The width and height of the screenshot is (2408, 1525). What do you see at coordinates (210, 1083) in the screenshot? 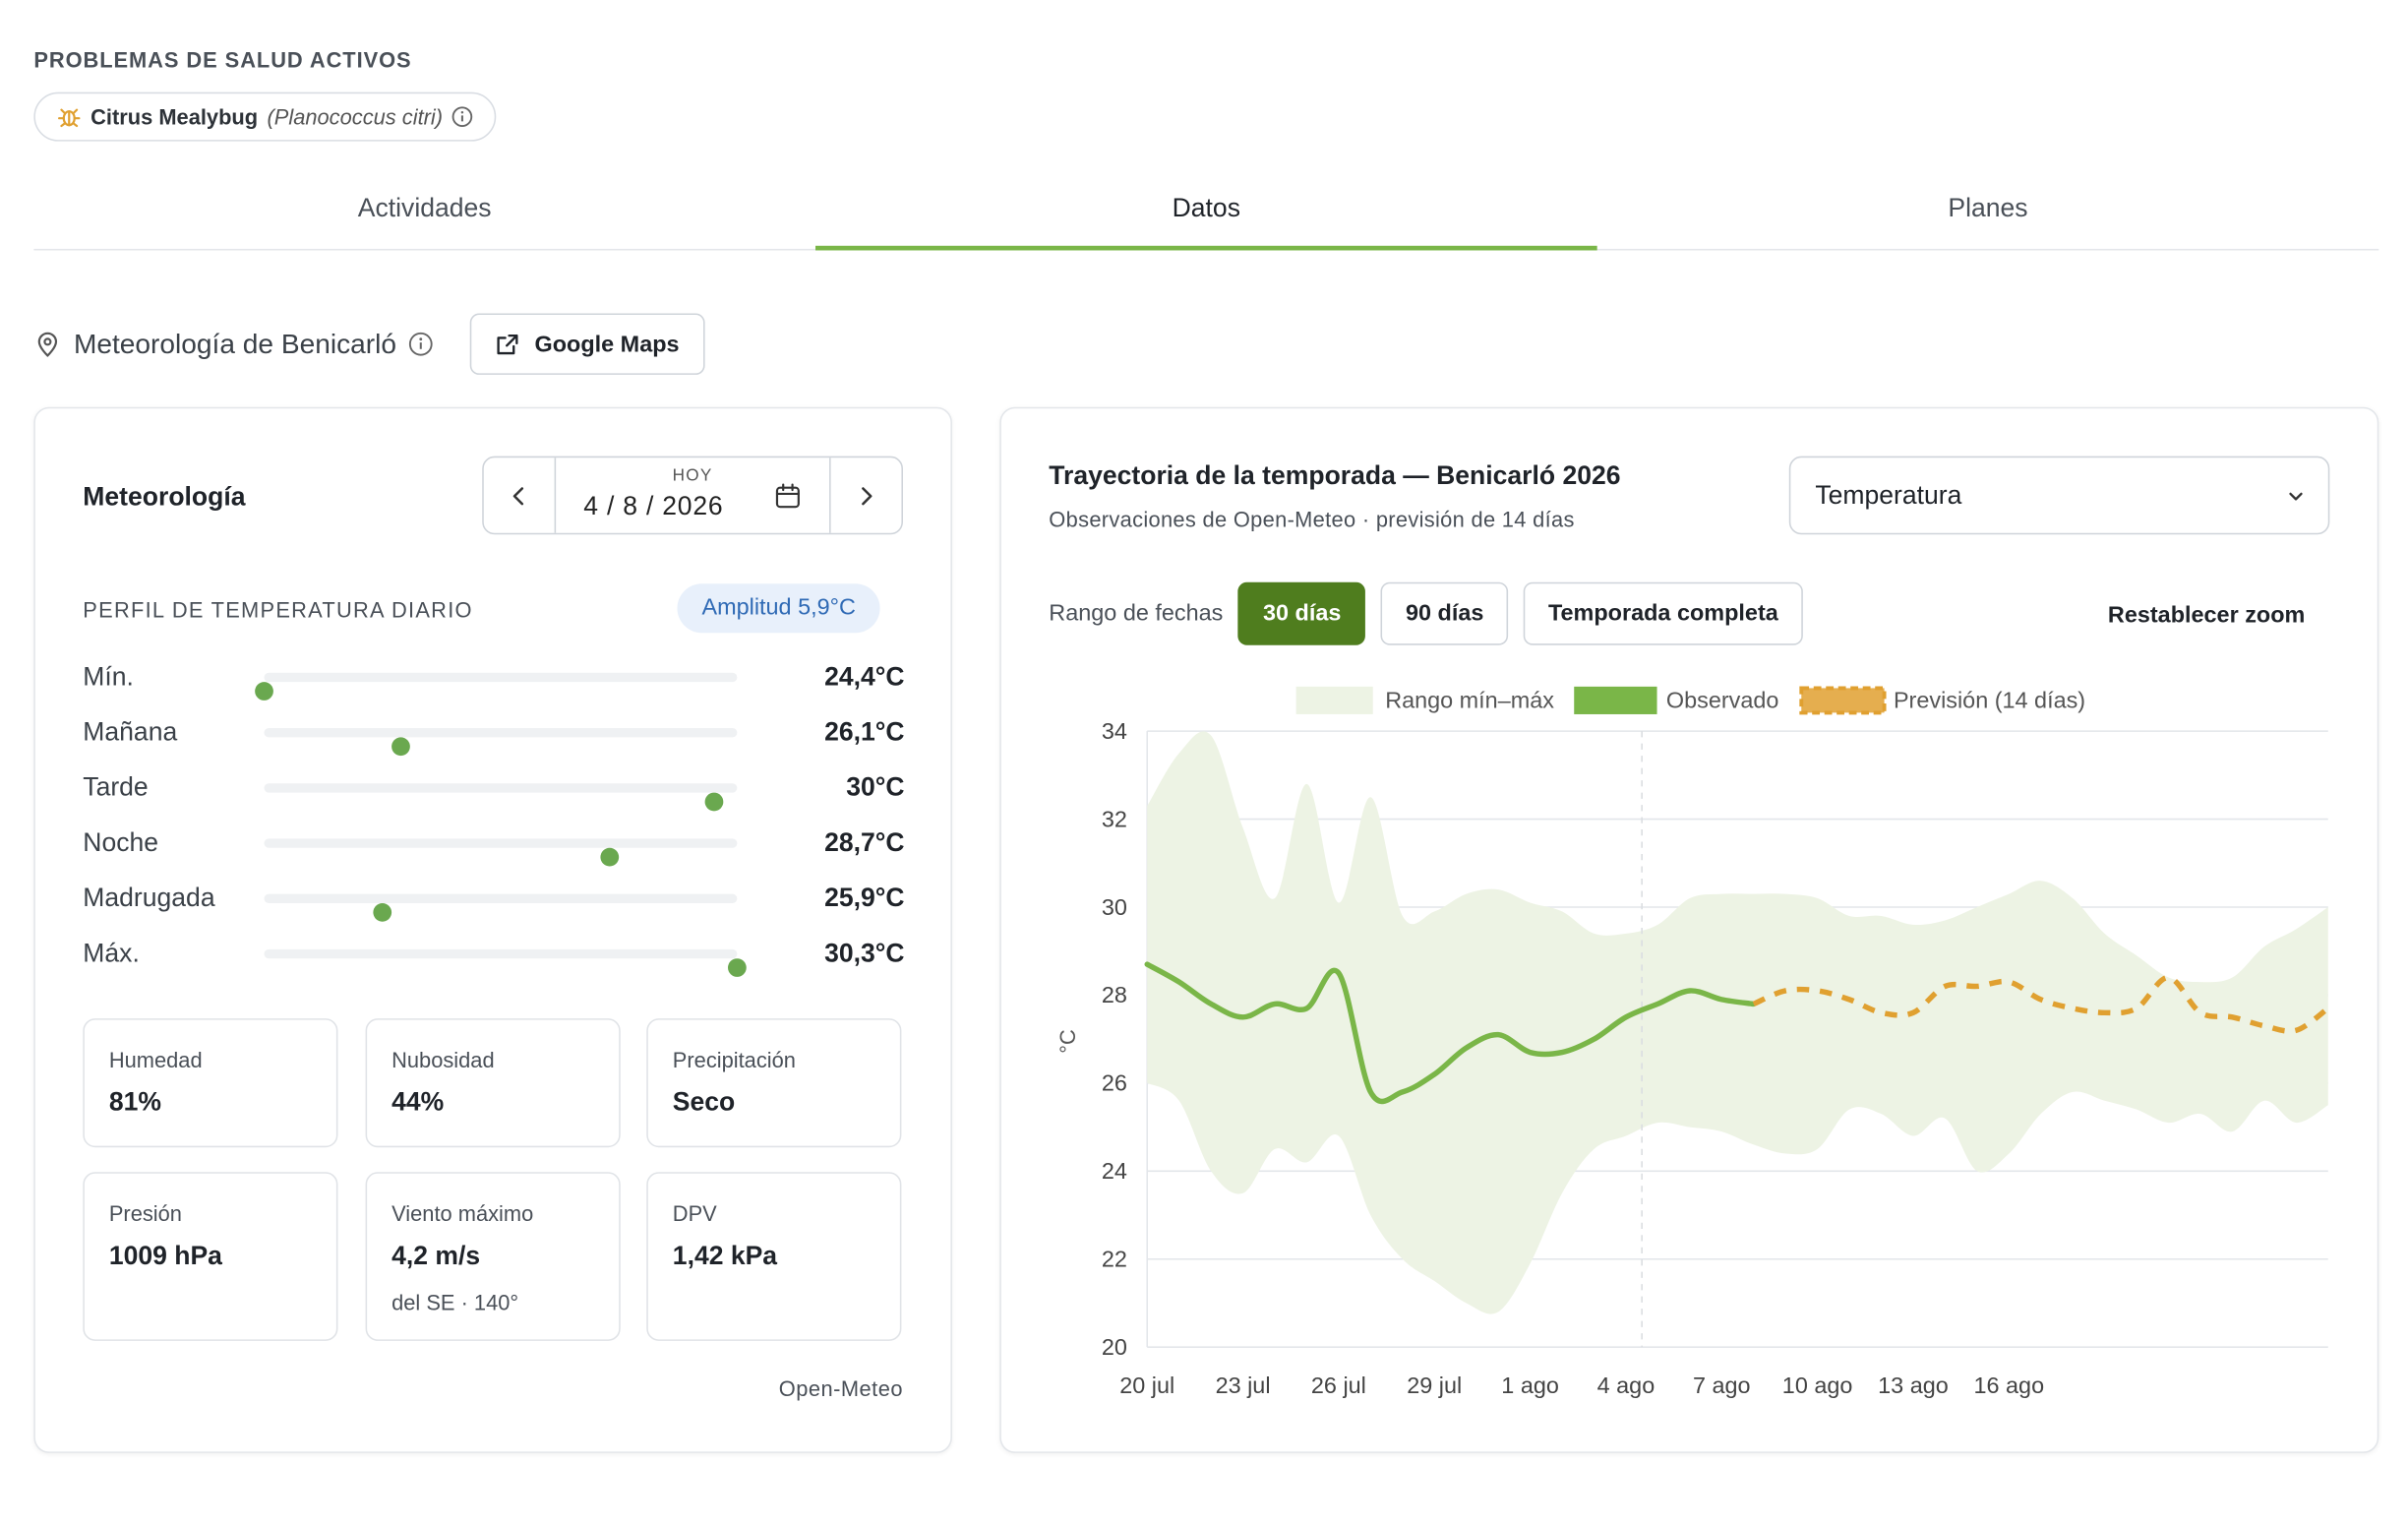
I see `metric-humidity: Humedad 81%` at bounding box center [210, 1083].